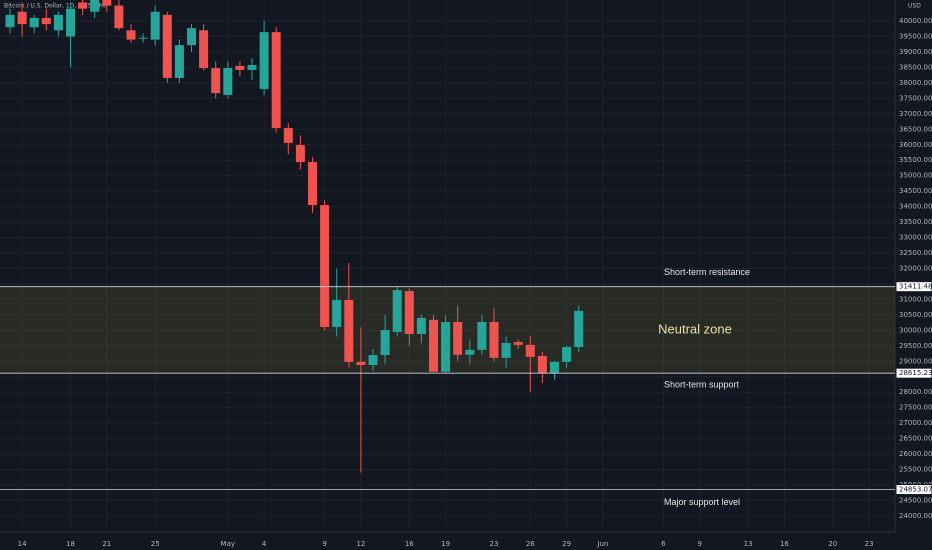 The height and width of the screenshot is (550, 932). Describe the element at coordinates (56, 6) in the screenshot. I see `chart-title: Bitcoin / U.S. Dollar, 1D, BITSTAMP` at that location.